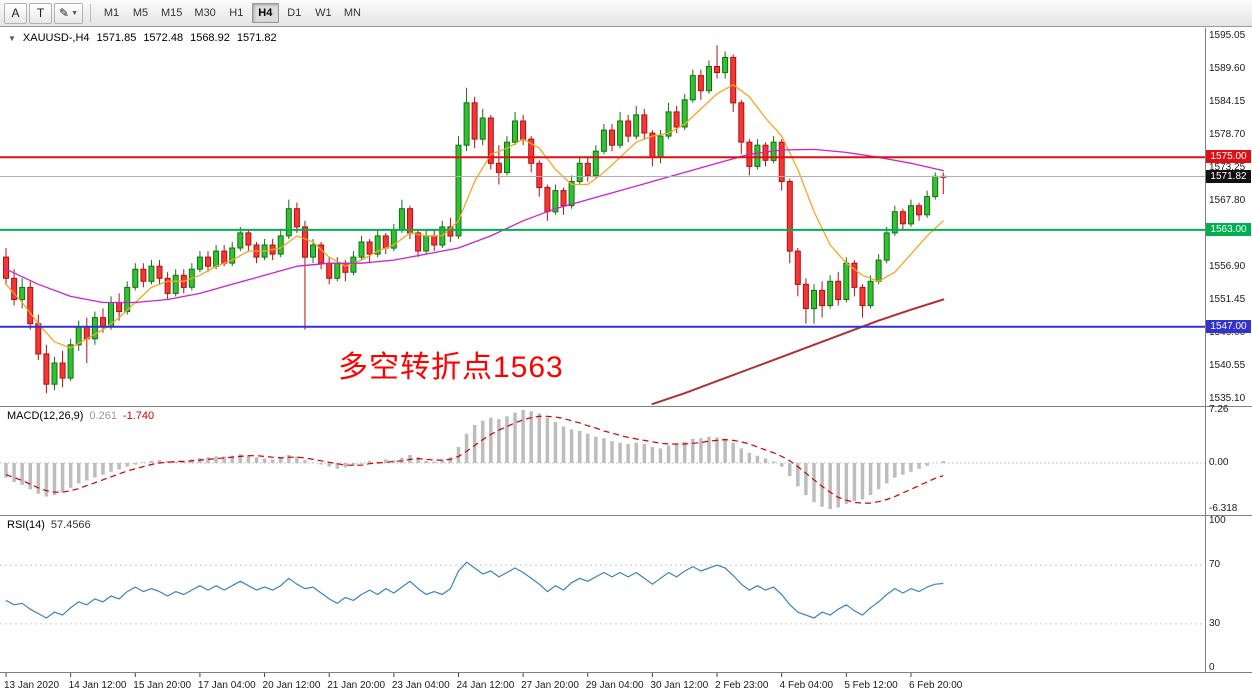  Describe the element at coordinates (798, 352) in the screenshot. I see `ma-slow` at that location.